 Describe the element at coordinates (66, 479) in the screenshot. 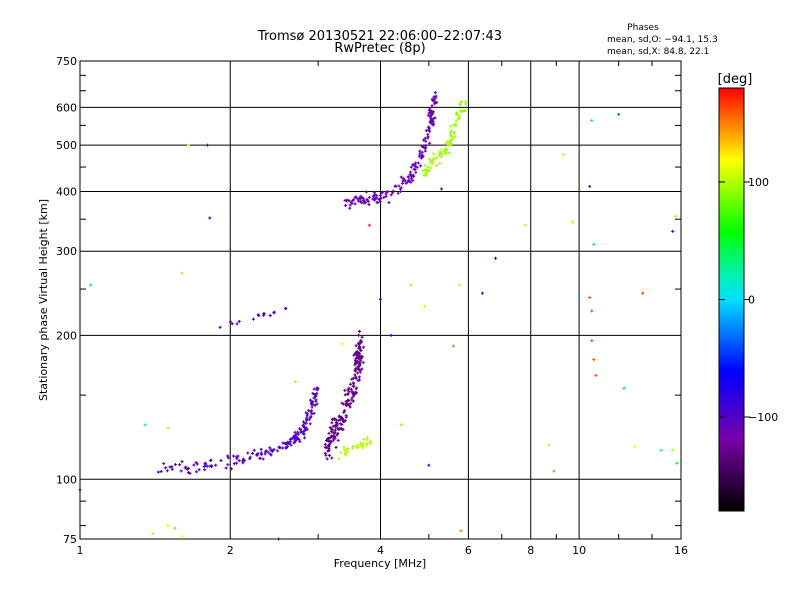

I see `y-tick-label: 100` at that location.